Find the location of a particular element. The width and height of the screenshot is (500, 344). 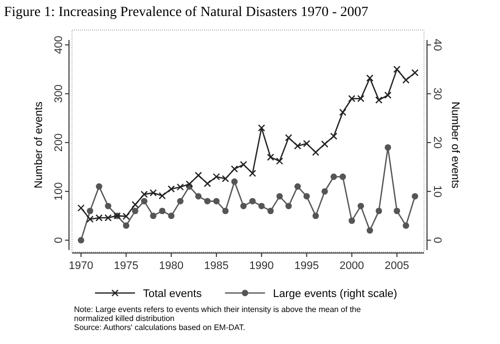

y2-tick-label: 30 is located at coordinates (437, 94).